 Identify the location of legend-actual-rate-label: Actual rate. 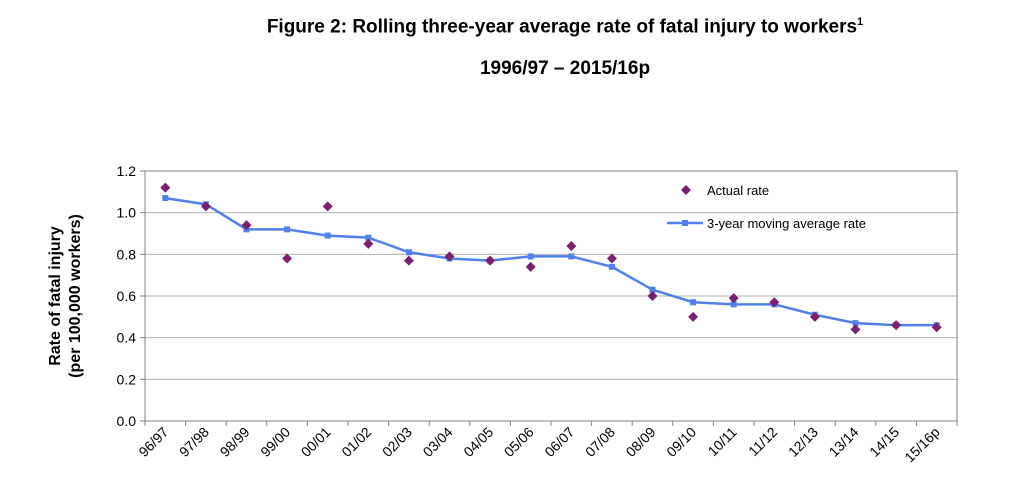
(738, 190).